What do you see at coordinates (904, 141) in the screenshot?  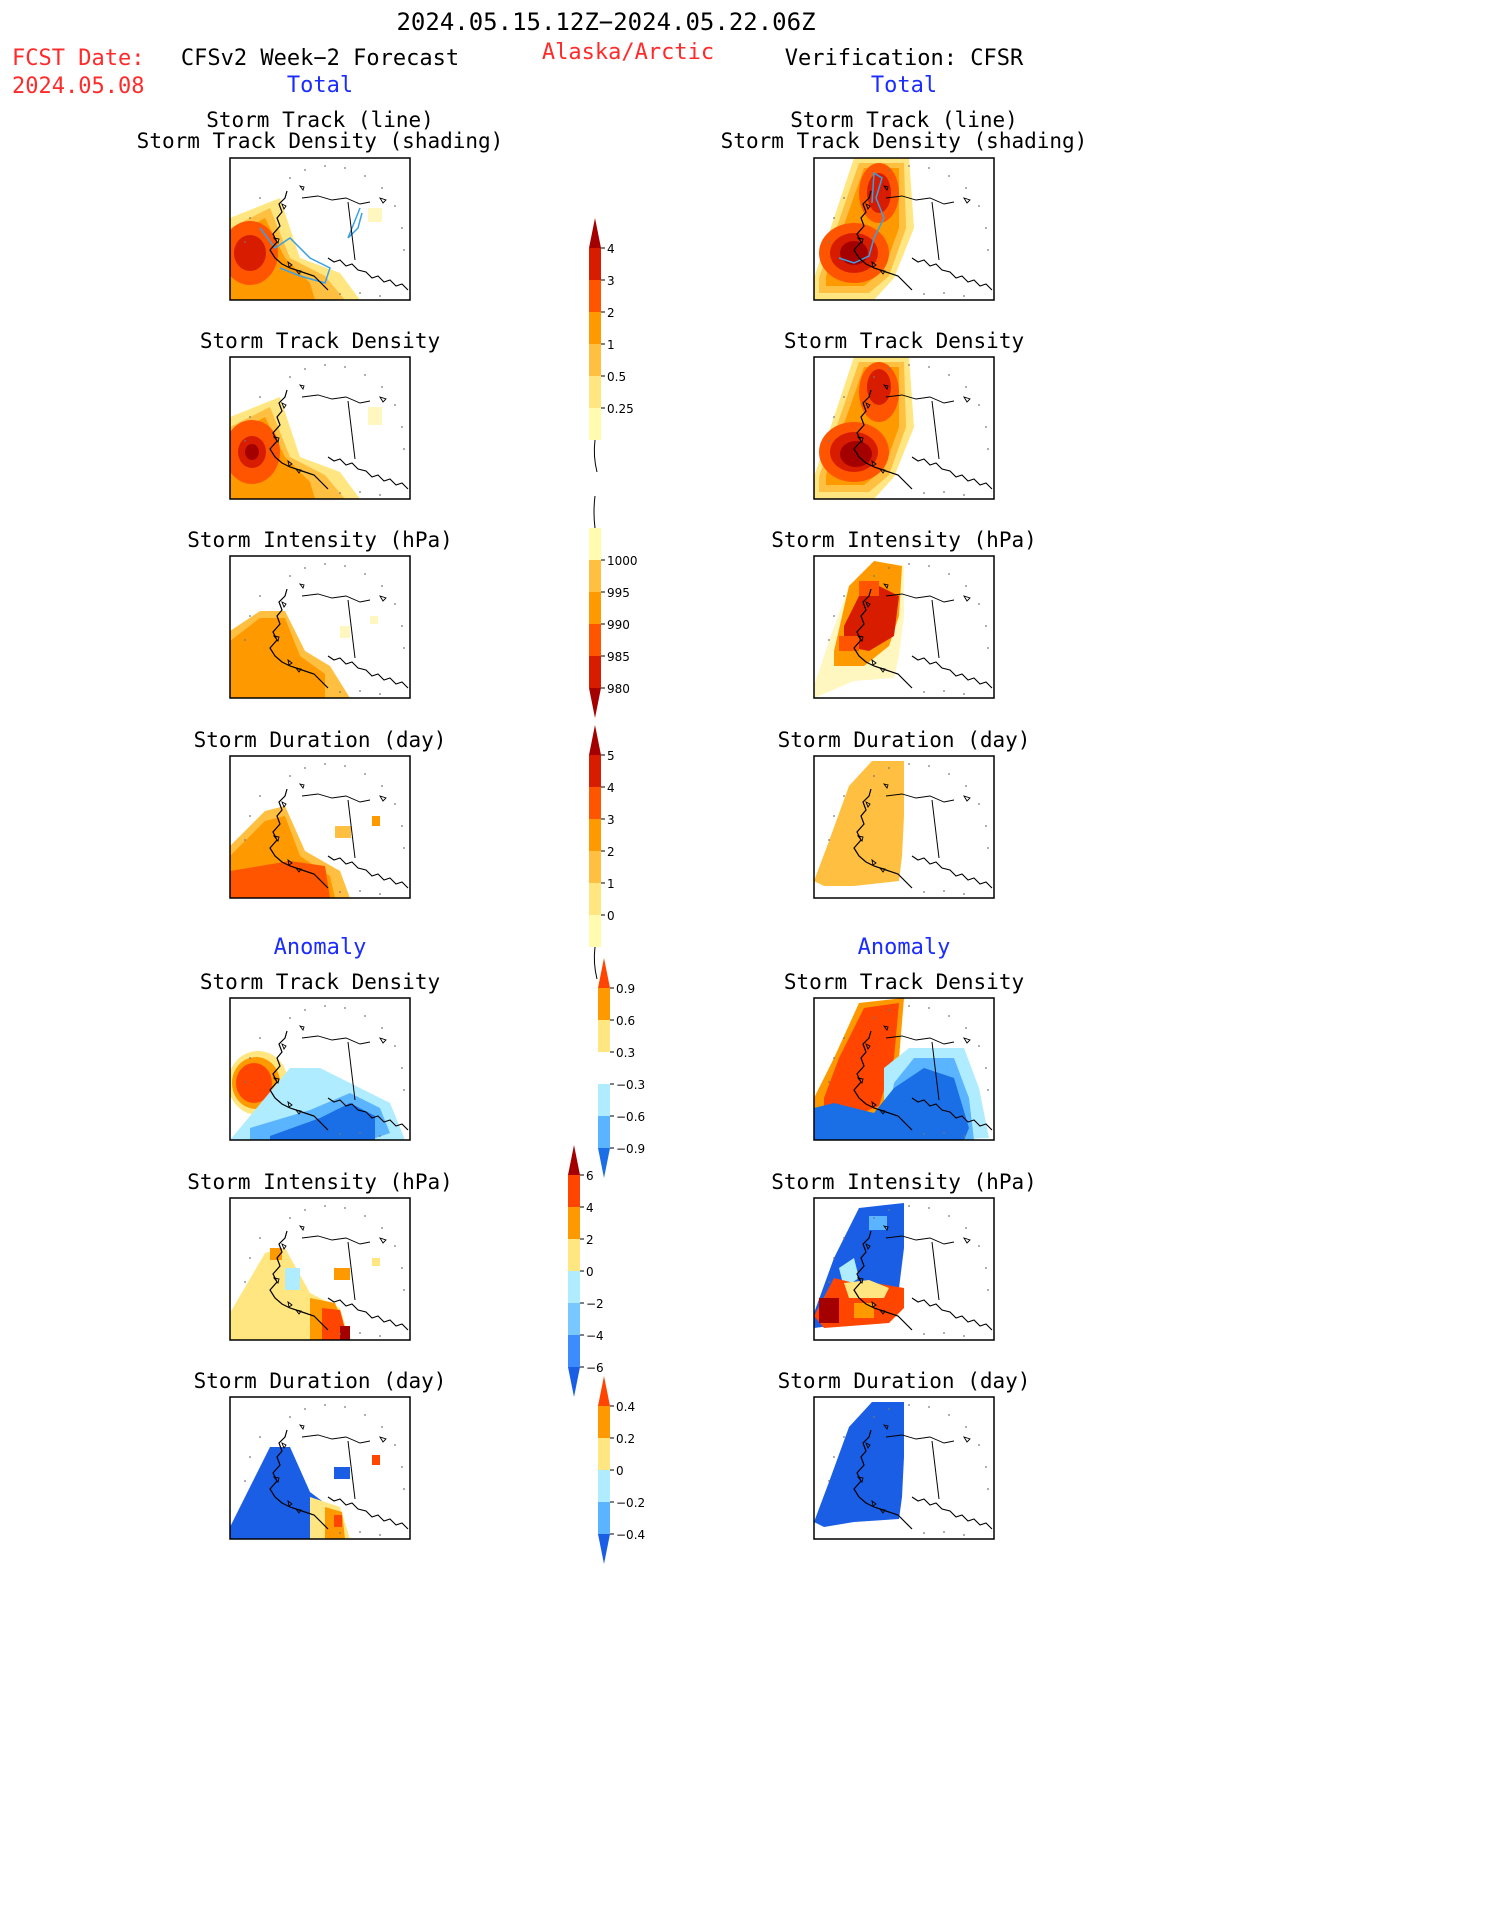 I see `panel-title-verif-track-density-shading: Storm Track Density (shading)` at bounding box center [904, 141].